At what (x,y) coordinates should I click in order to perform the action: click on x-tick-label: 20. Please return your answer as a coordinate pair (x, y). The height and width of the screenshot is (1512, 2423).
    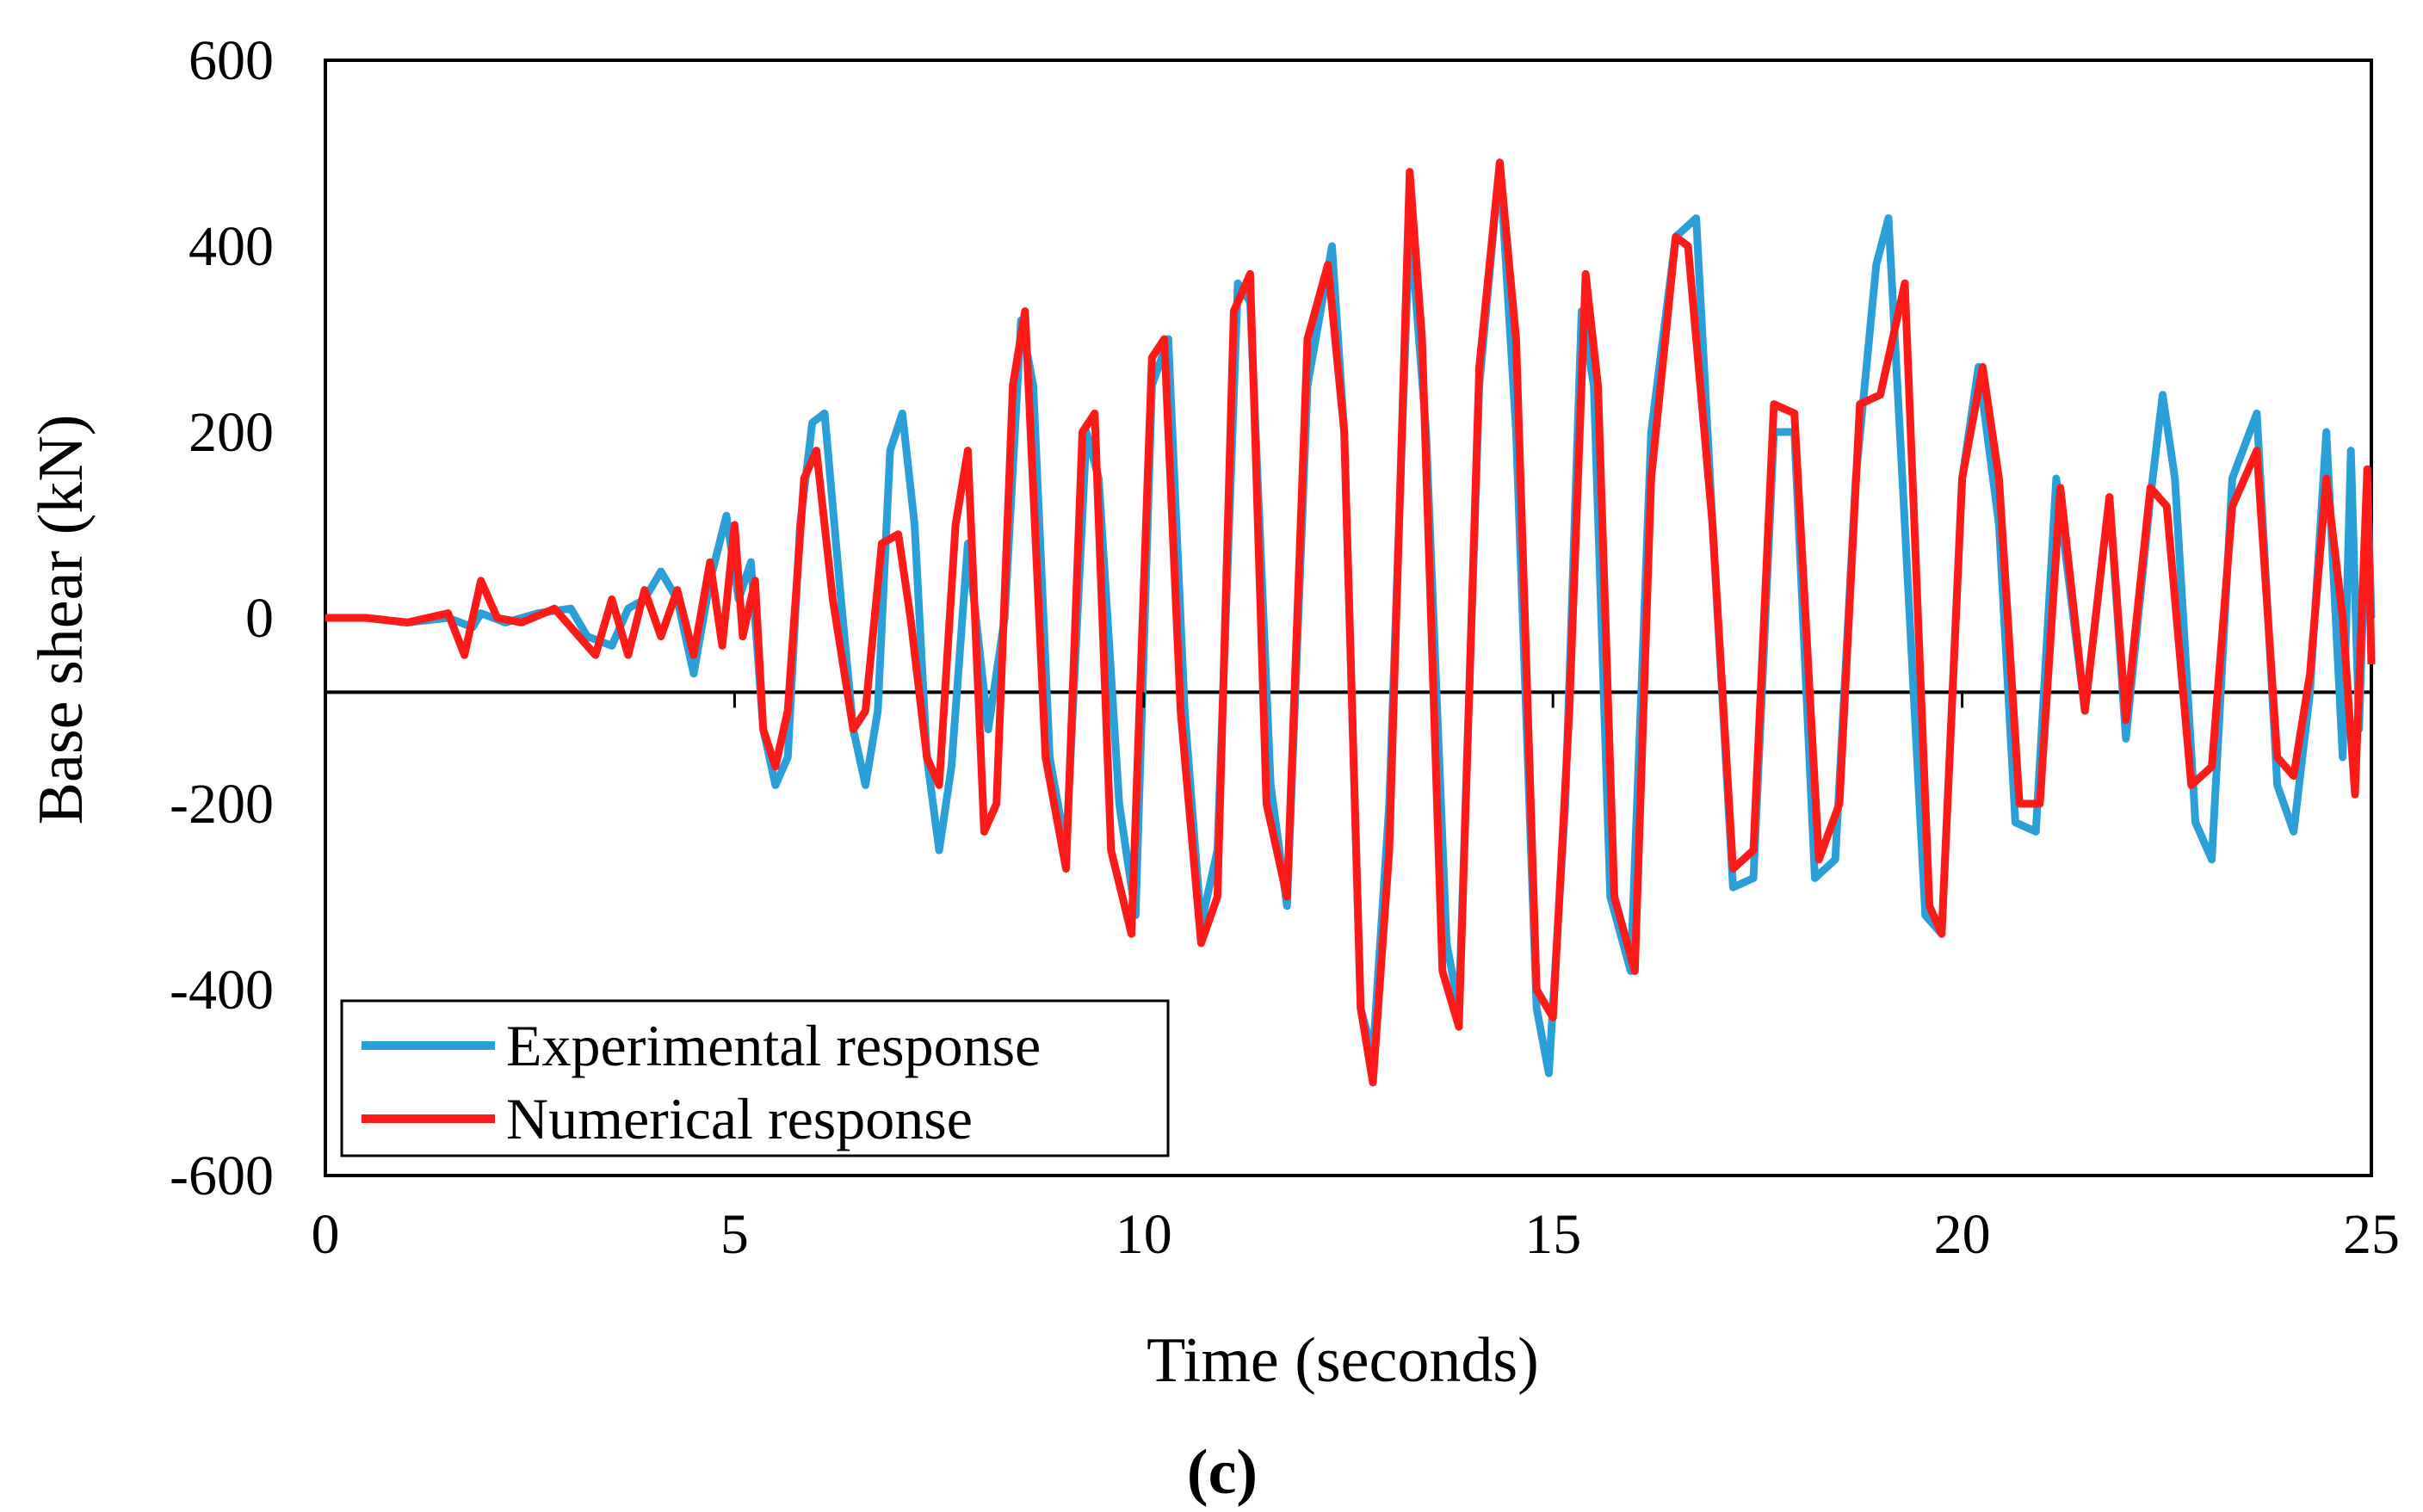
    Looking at the image, I should click on (1962, 1234).